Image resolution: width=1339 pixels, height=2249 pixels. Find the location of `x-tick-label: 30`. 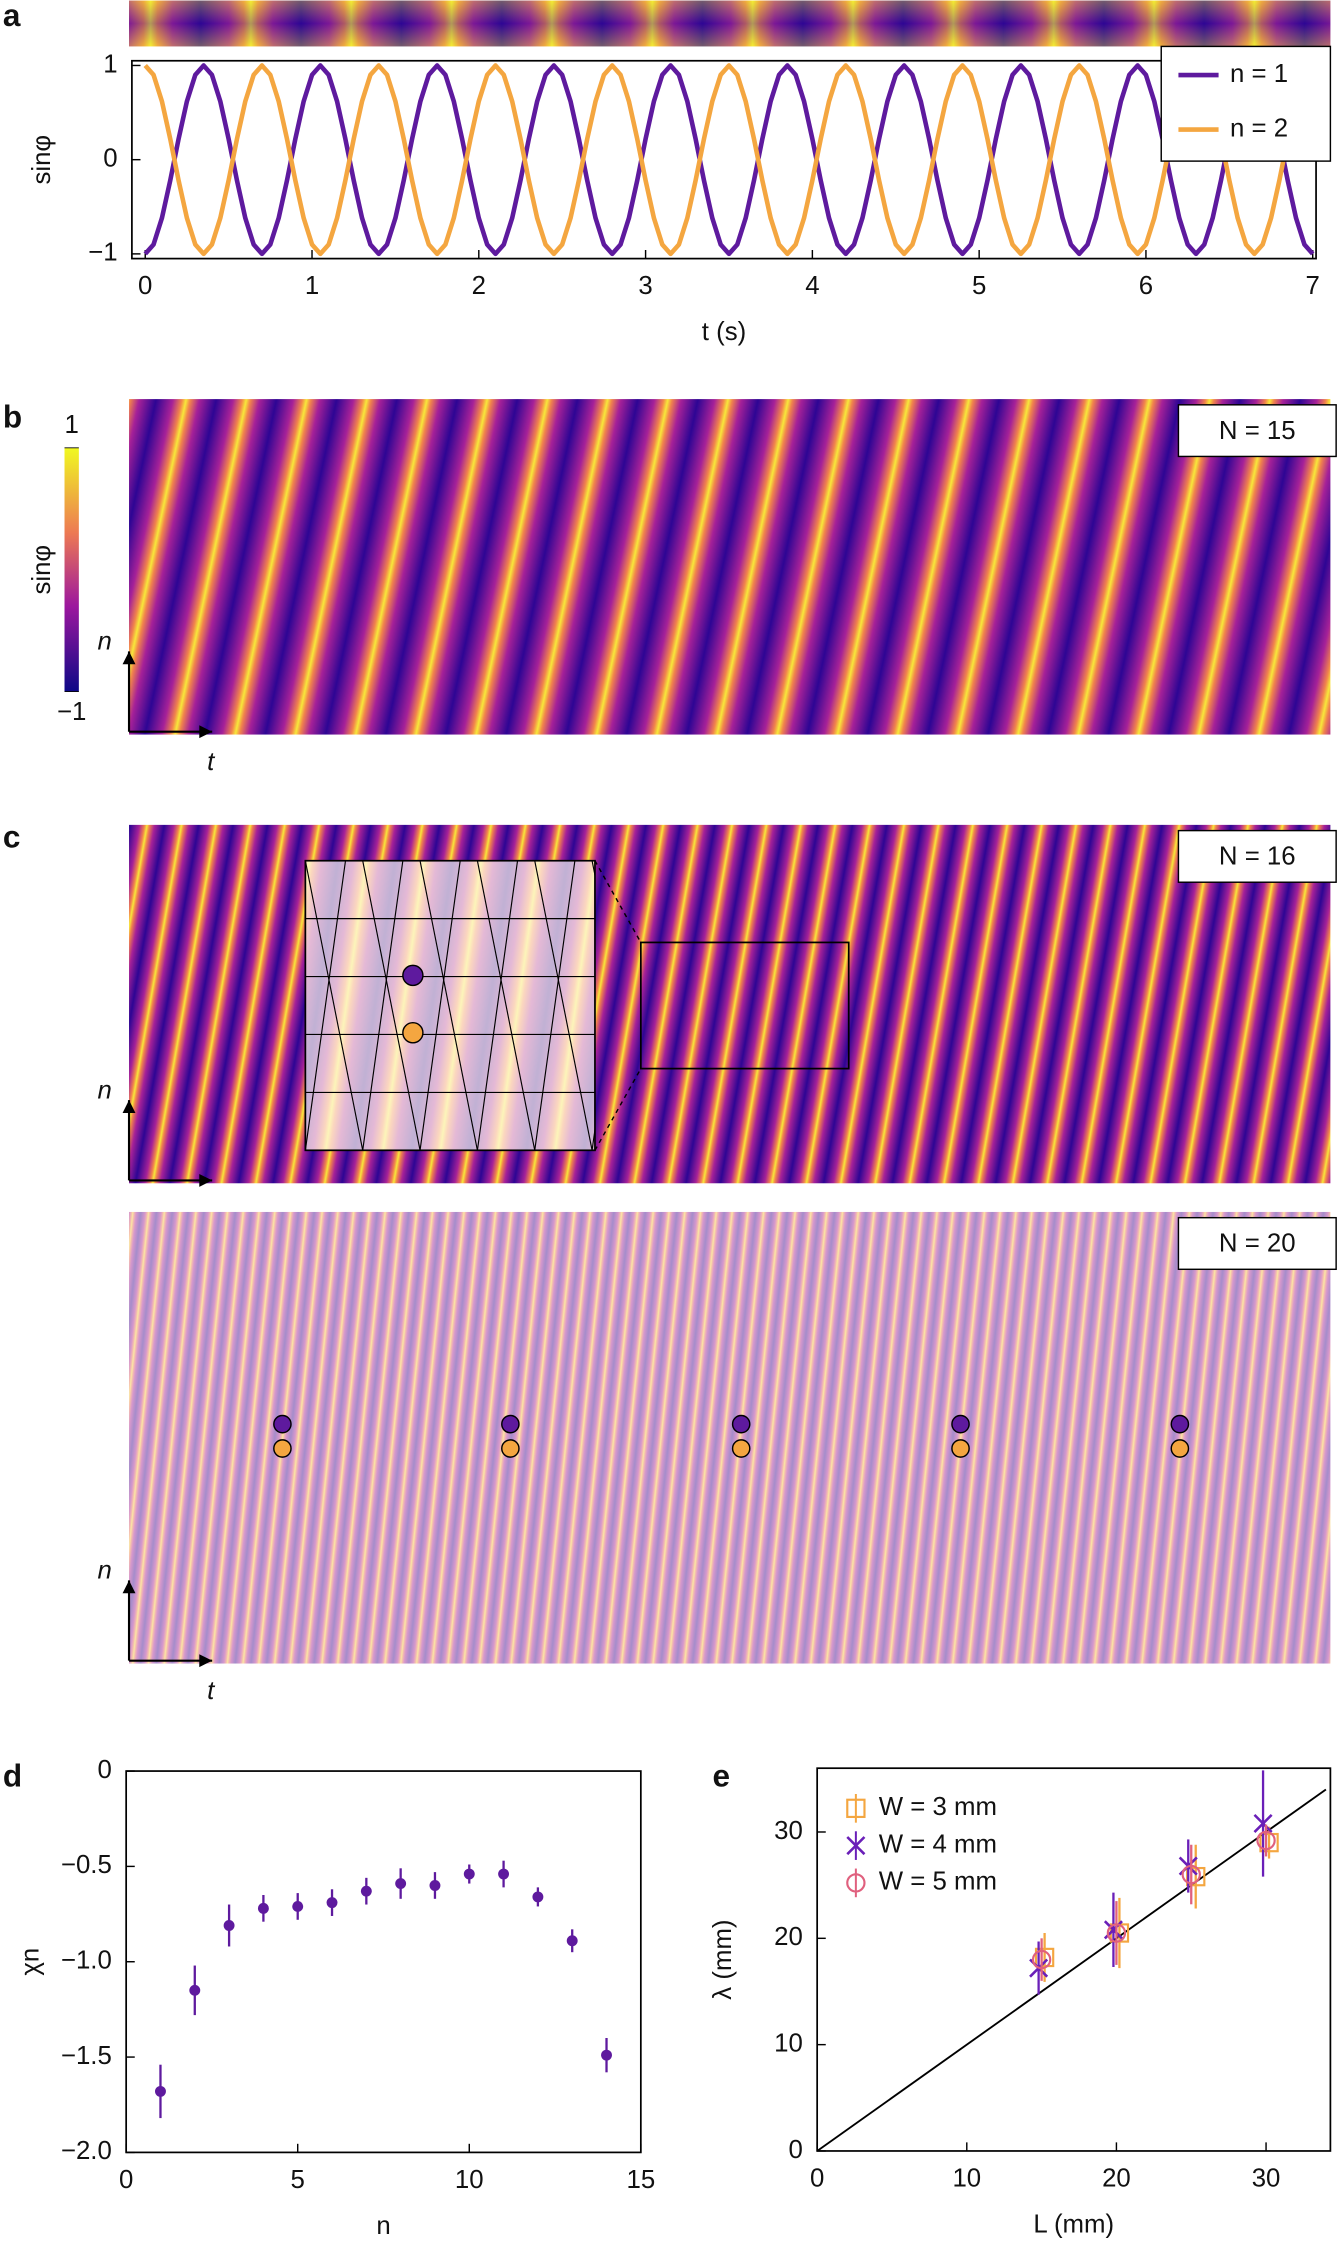

x-tick-label: 30 is located at coordinates (1266, 2178).